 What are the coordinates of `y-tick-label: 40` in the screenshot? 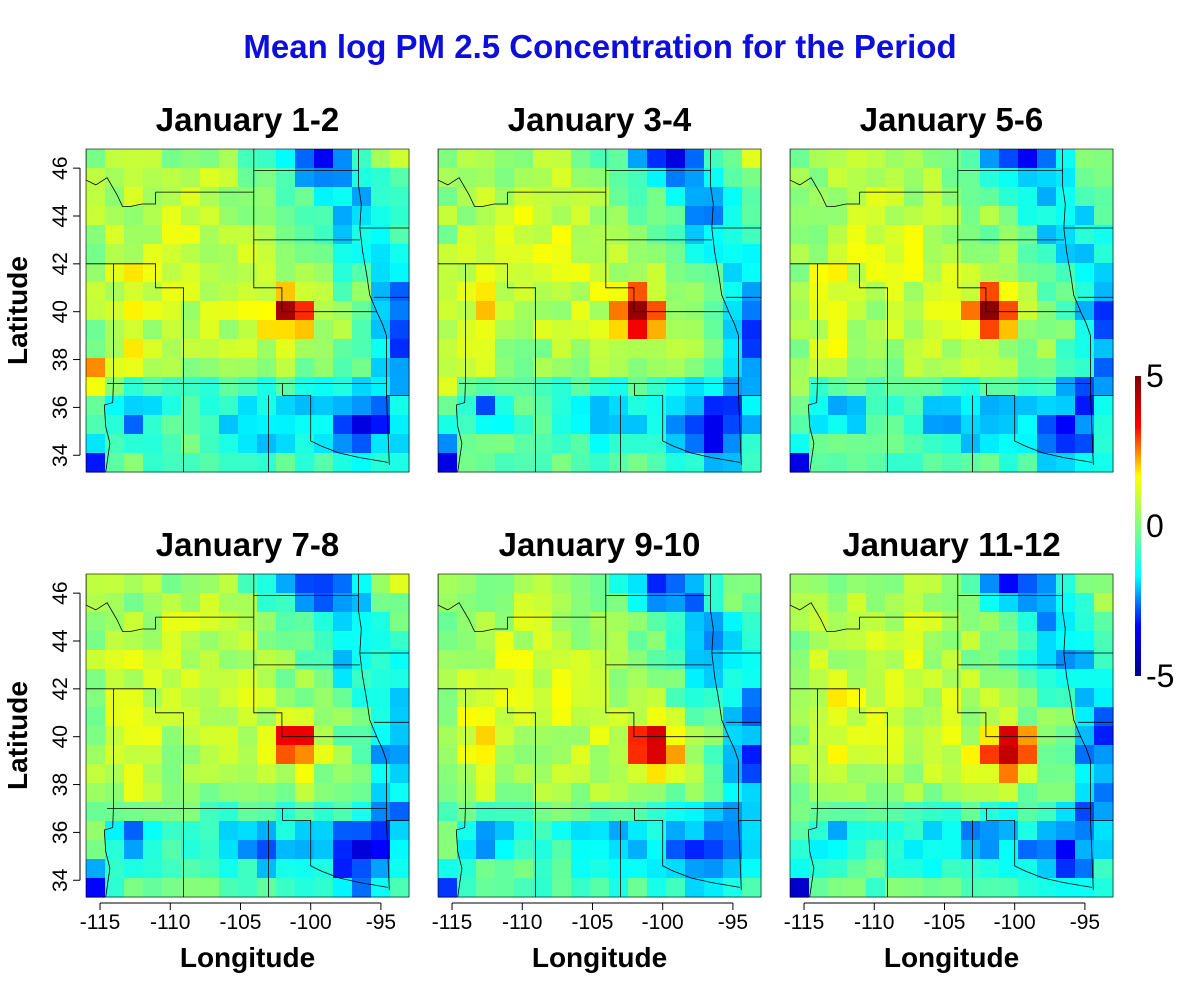 It's located at (60, 736).